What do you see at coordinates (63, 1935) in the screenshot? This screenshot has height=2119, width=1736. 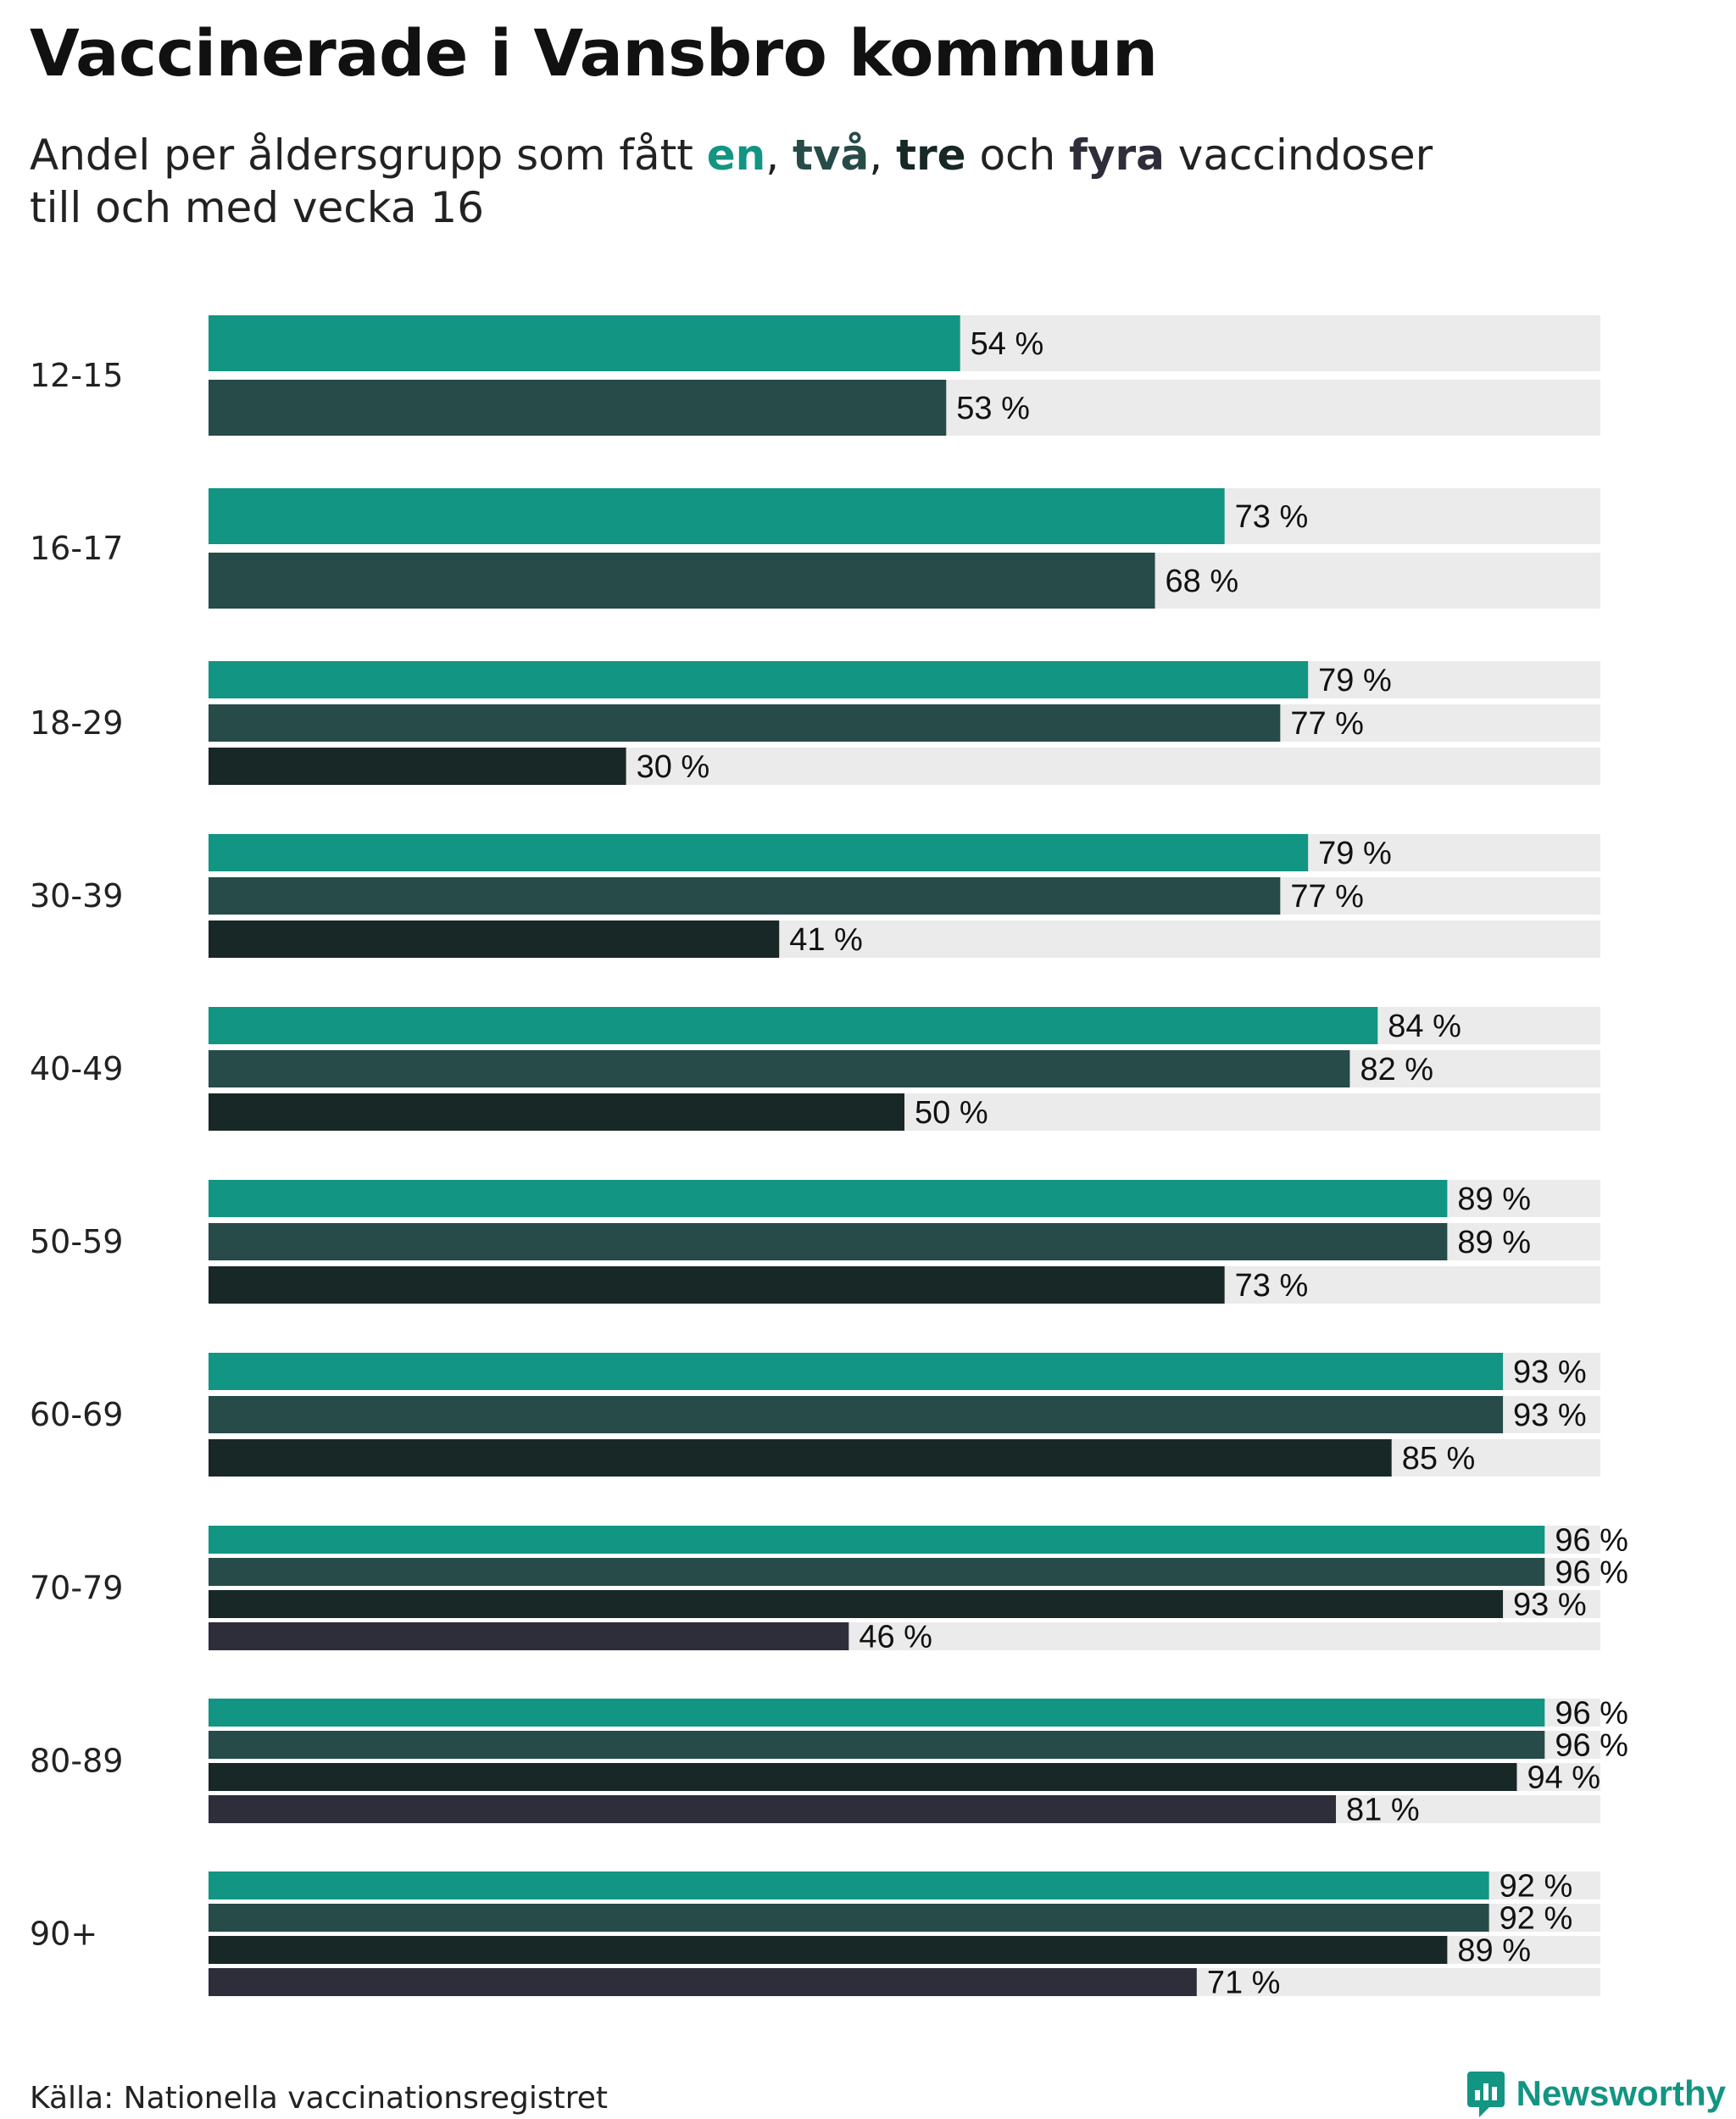 I see `age-group-label: 90+` at bounding box center [63, 1935].